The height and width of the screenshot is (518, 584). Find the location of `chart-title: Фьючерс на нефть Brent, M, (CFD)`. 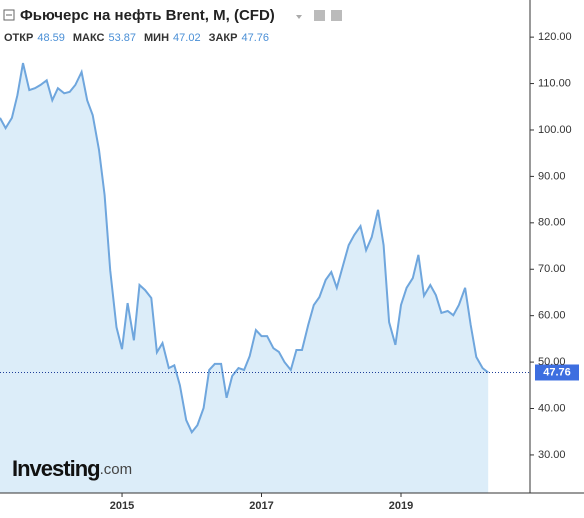

chart-title: Фьючерс на нефть Brent, M, (CFD) is located at coordinates (147, 15).